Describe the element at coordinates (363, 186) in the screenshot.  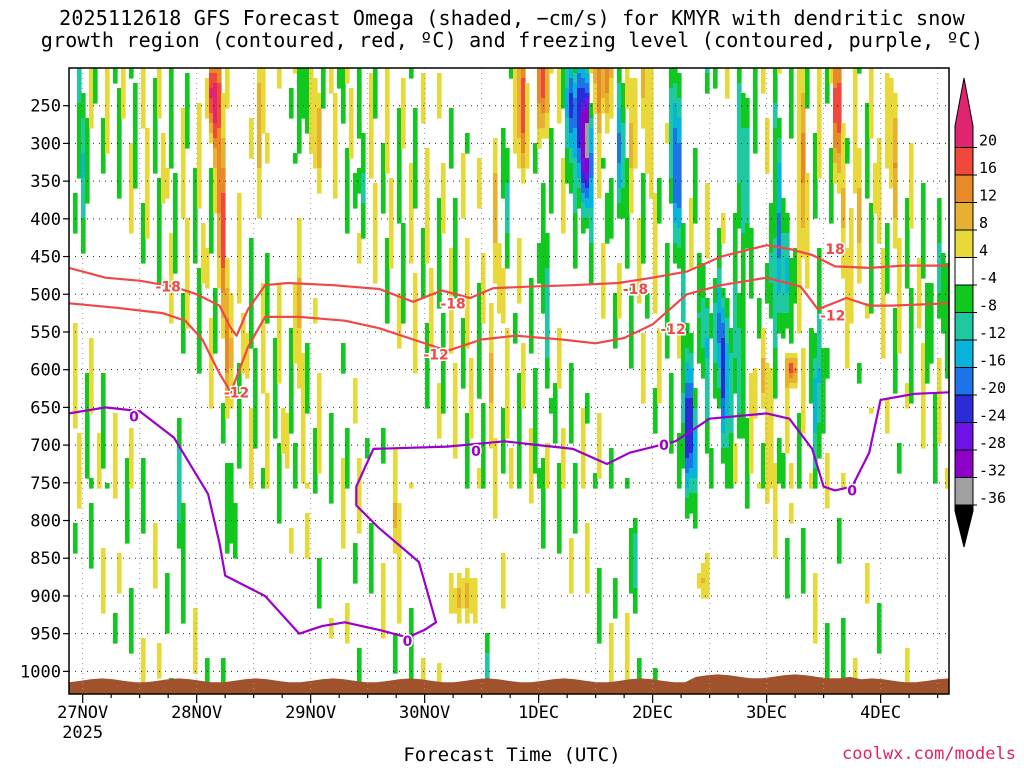
I see `omega-cell-2026` at that location.